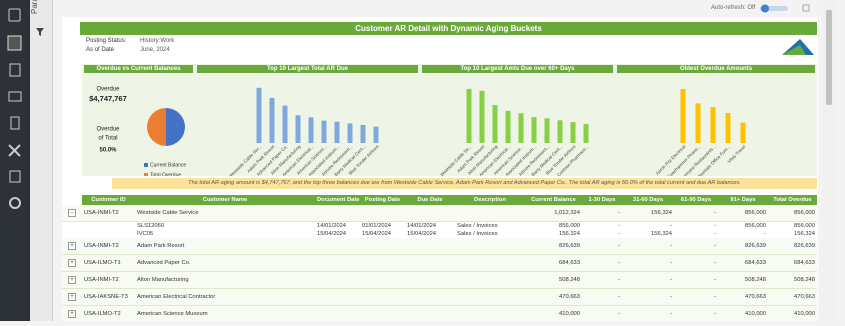  I want to click on expand-toggle: −, so click(72, 213).